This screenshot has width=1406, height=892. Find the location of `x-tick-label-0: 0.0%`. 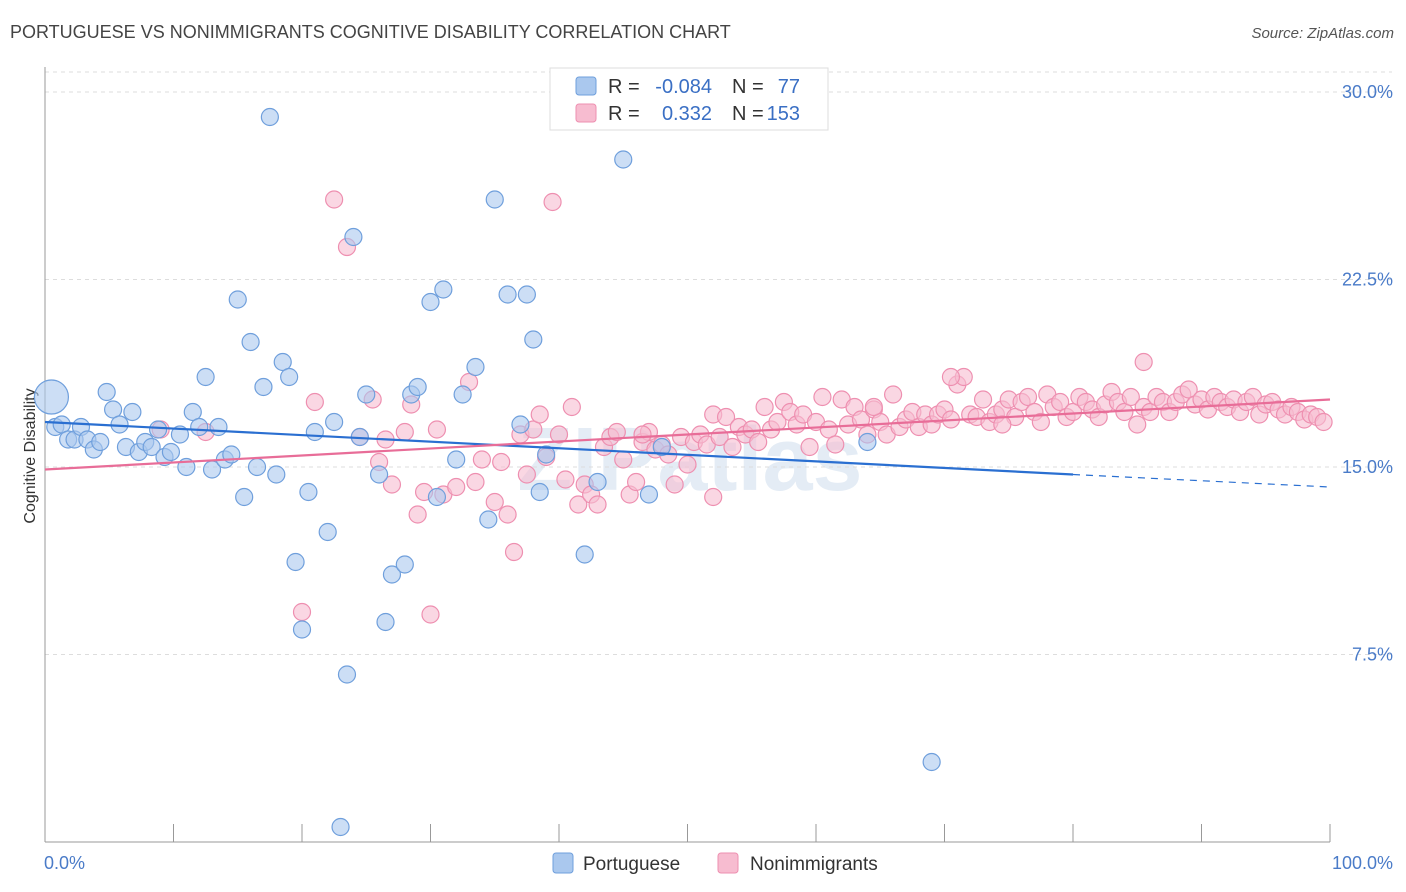

x-tick-label-0: 0.0% is located at coordinates (64, 863).